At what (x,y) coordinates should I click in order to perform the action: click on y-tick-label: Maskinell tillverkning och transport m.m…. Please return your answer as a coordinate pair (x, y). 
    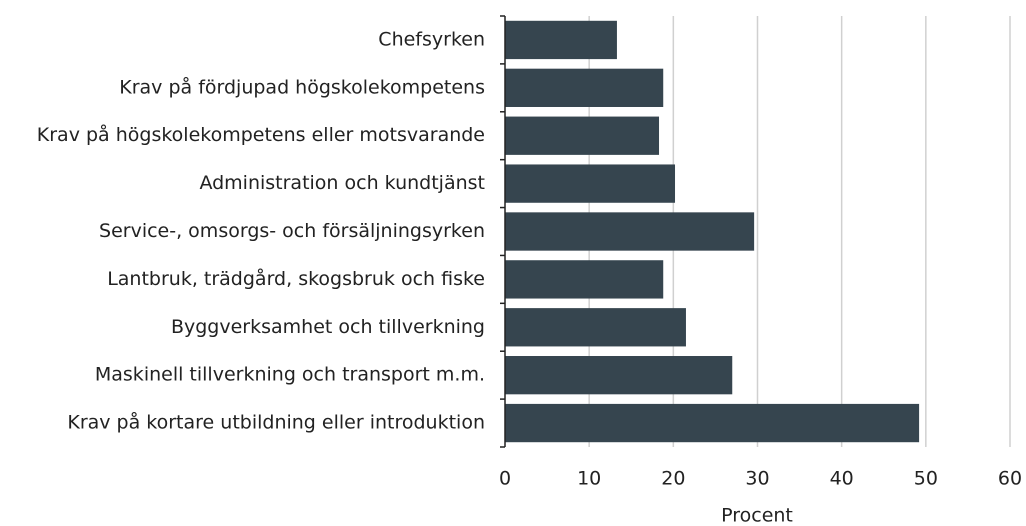
    Looking at the image, I should click on (290, 375).